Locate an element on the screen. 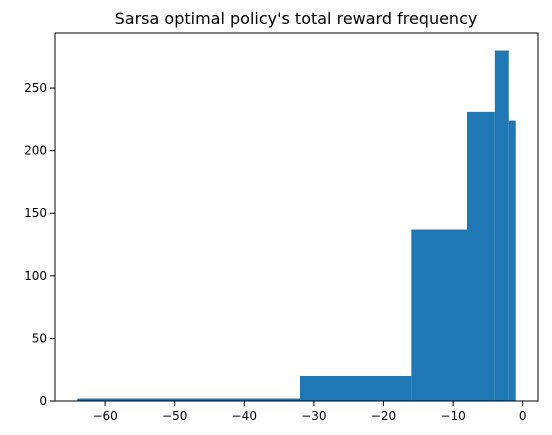 The height and width of the screenshot is (435, 552). x-tick-label: −10 is located at coordinates (452, 416).